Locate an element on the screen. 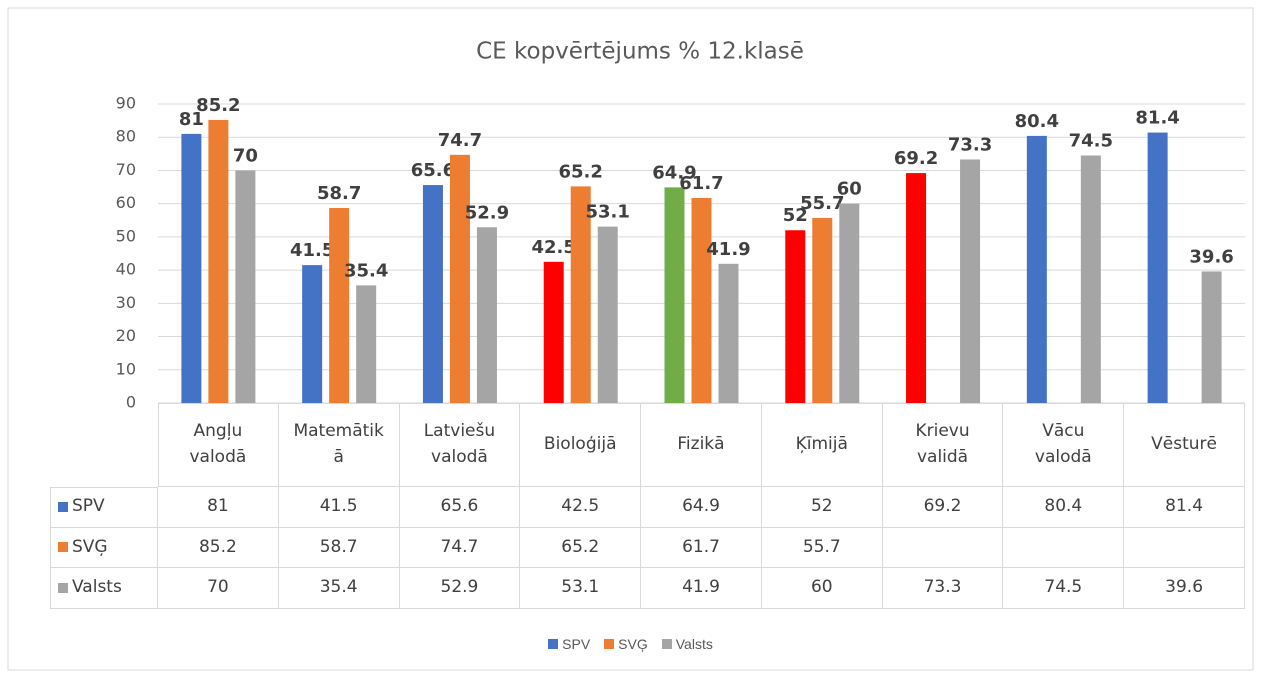  y-tick-label: 50 is located at coordinates (126, 235).